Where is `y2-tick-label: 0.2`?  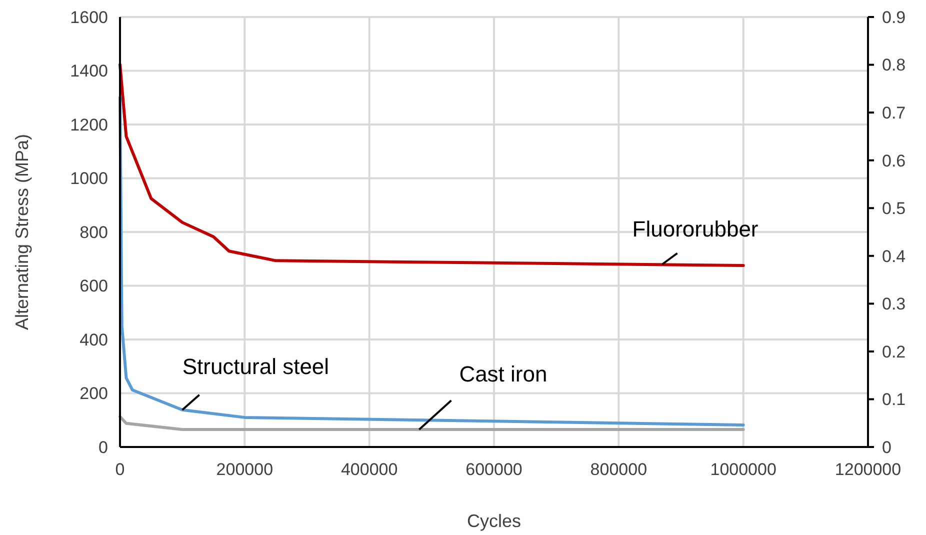 y2-tick-label: 0.2 is located at coordinates (894, 352).